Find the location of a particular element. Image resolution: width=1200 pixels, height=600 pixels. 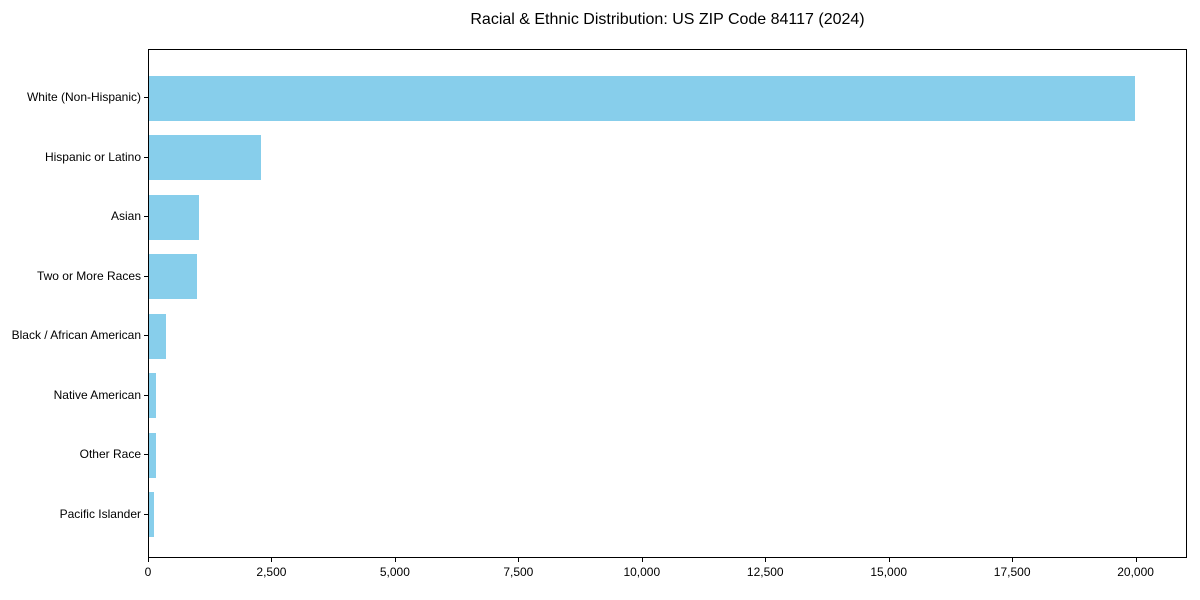

y-tick-label: Pacific Islander is located at coordinates (100, 513).